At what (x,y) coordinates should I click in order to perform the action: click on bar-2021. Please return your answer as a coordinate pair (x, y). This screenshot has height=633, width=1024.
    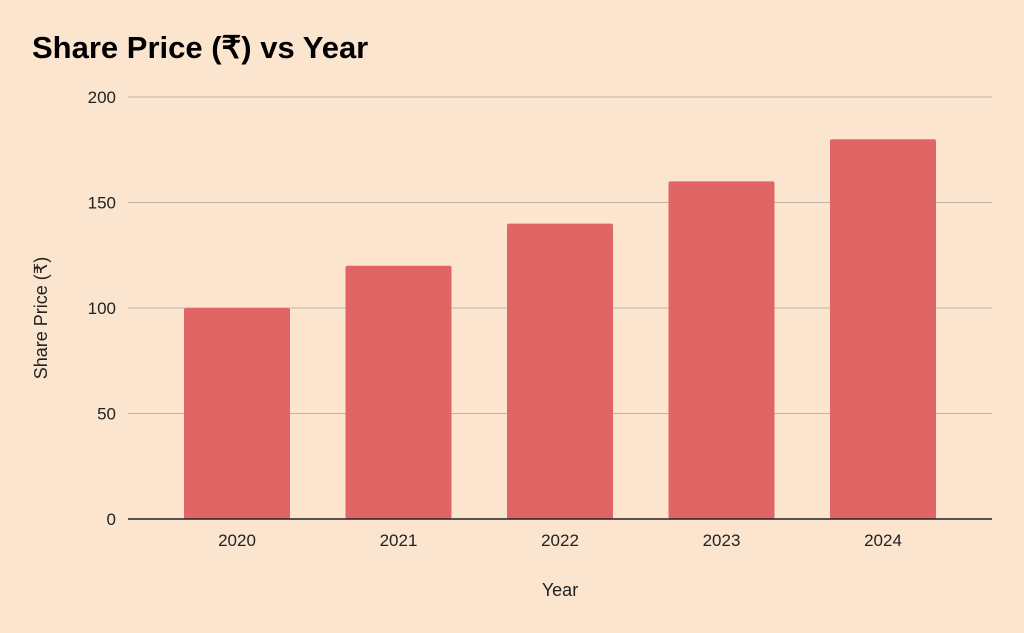
    Looking at the image, I should click on (398, 392).